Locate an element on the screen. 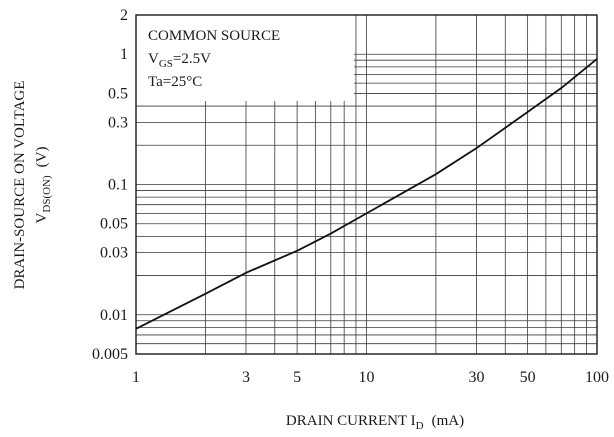 Image resolution: width=614 pixels, height=437 pixels. annotation-line1: COMMON SOURCE is located at coordinates (214, 36).